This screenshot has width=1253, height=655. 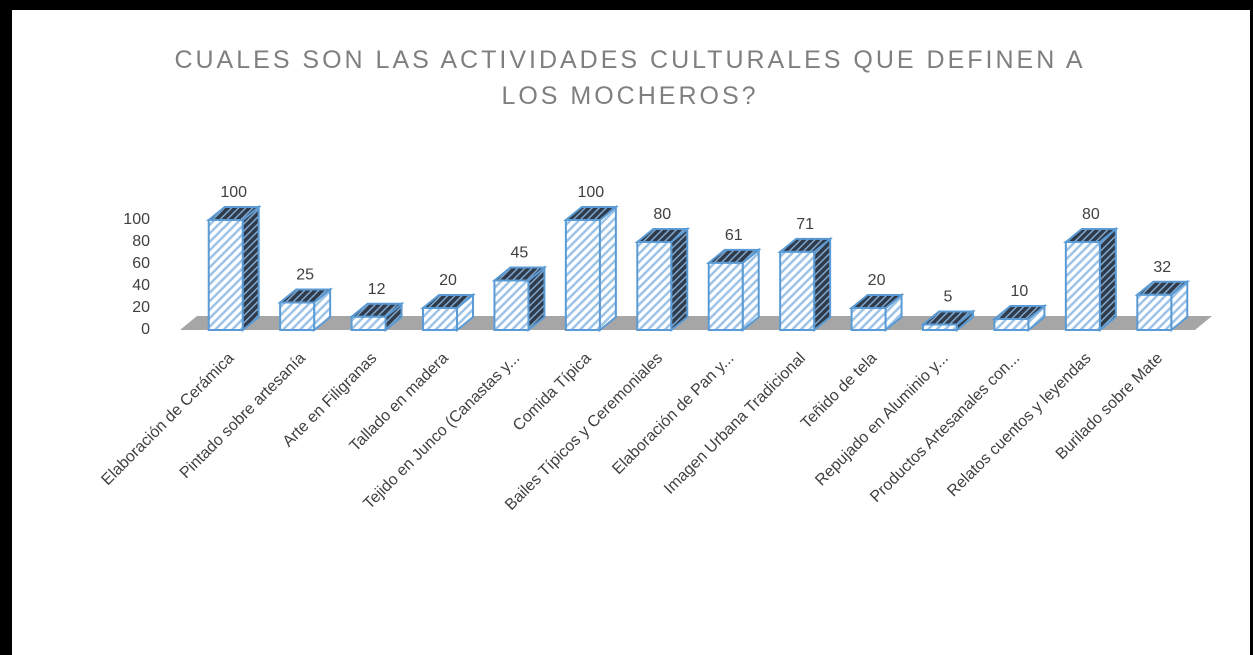 I want to click on y-tick-label: 100, so click(x=136, y=219).